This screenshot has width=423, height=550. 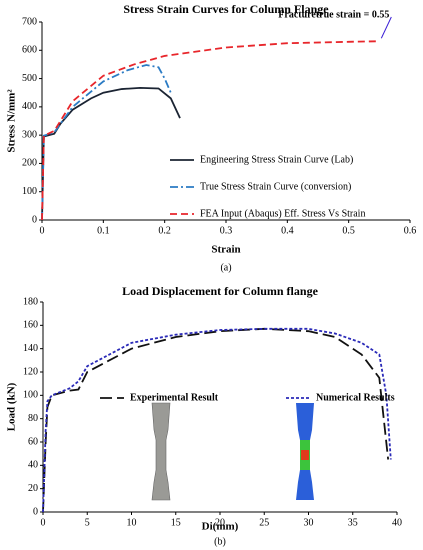 I want to click on y-tick-label: 160, so click(x=30, y=325).